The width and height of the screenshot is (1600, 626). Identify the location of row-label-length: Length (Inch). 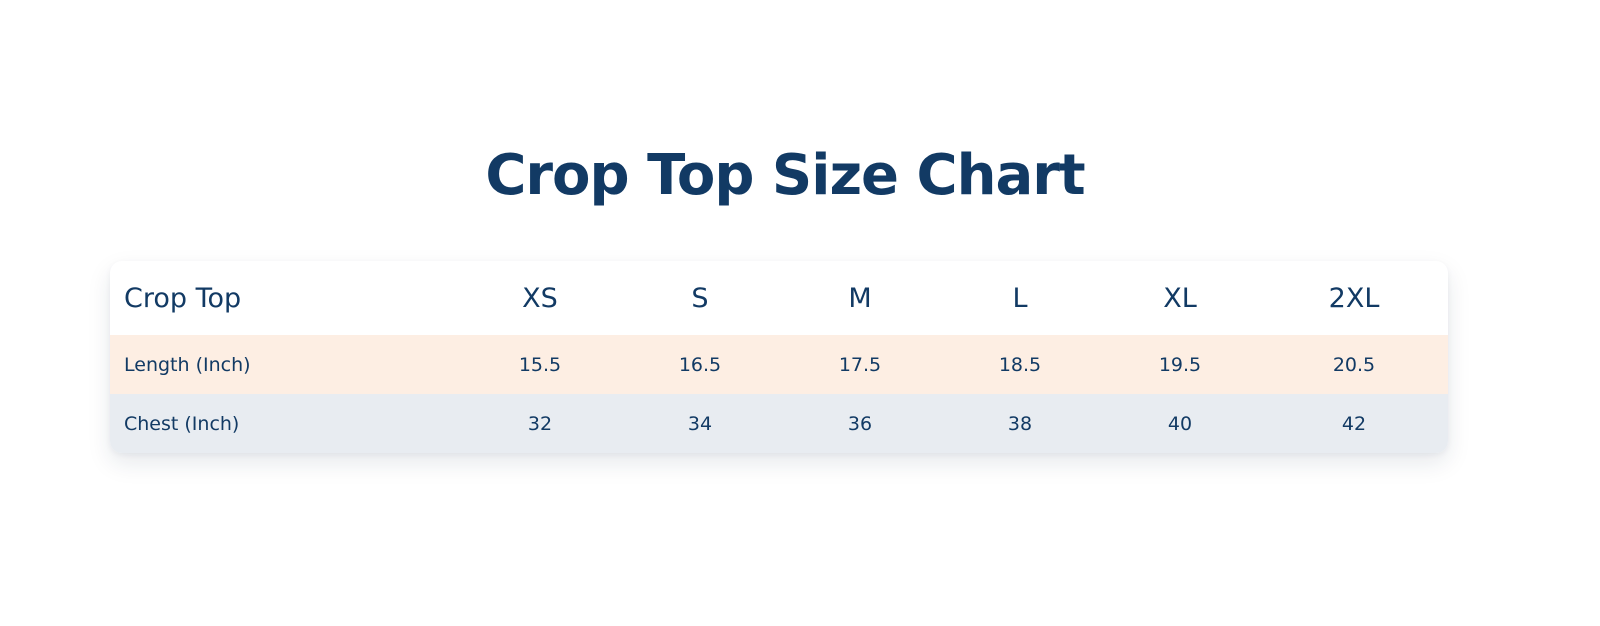
(285, 364).